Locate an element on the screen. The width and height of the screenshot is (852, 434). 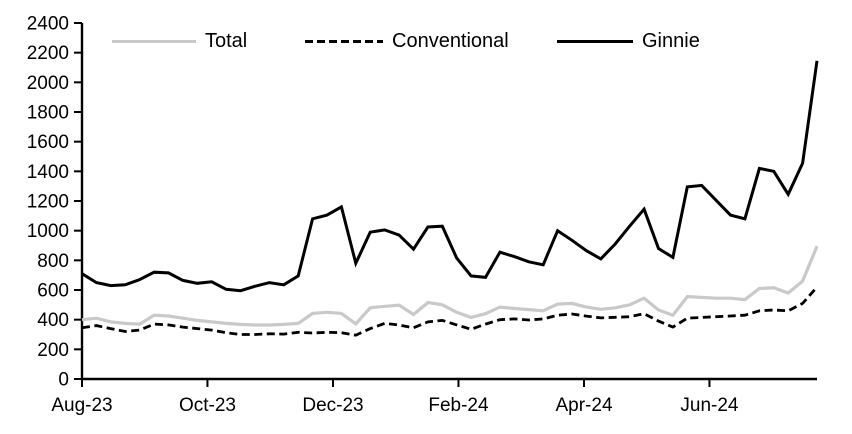
legend-swatch-ginnie-line is located at coordinates (595, 41).